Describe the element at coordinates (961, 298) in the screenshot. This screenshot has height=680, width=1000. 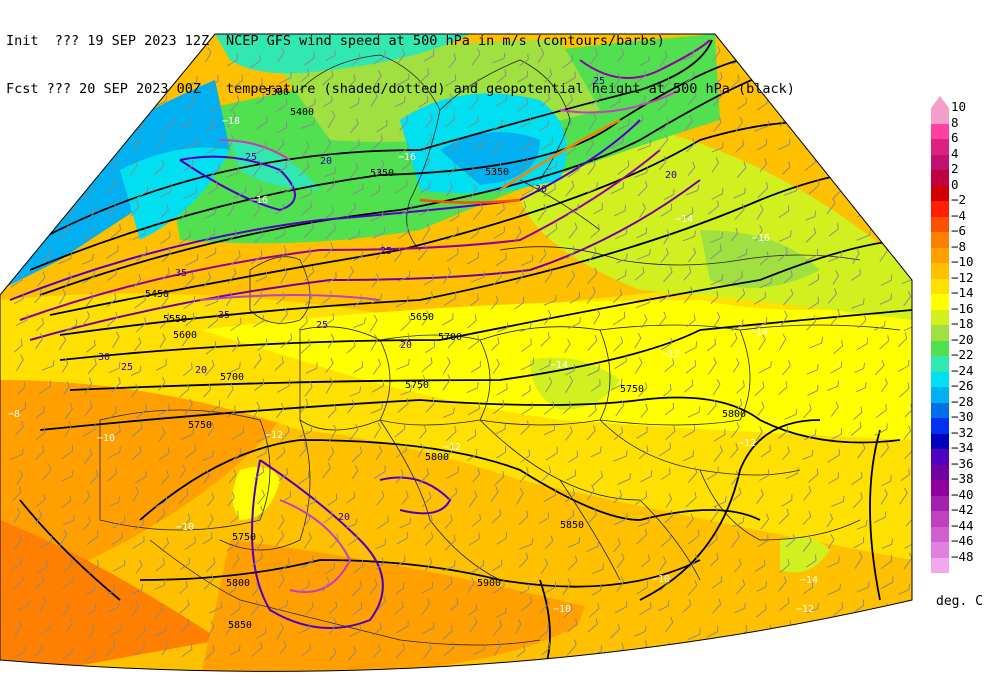
I see `legend-item: −14` at that location.